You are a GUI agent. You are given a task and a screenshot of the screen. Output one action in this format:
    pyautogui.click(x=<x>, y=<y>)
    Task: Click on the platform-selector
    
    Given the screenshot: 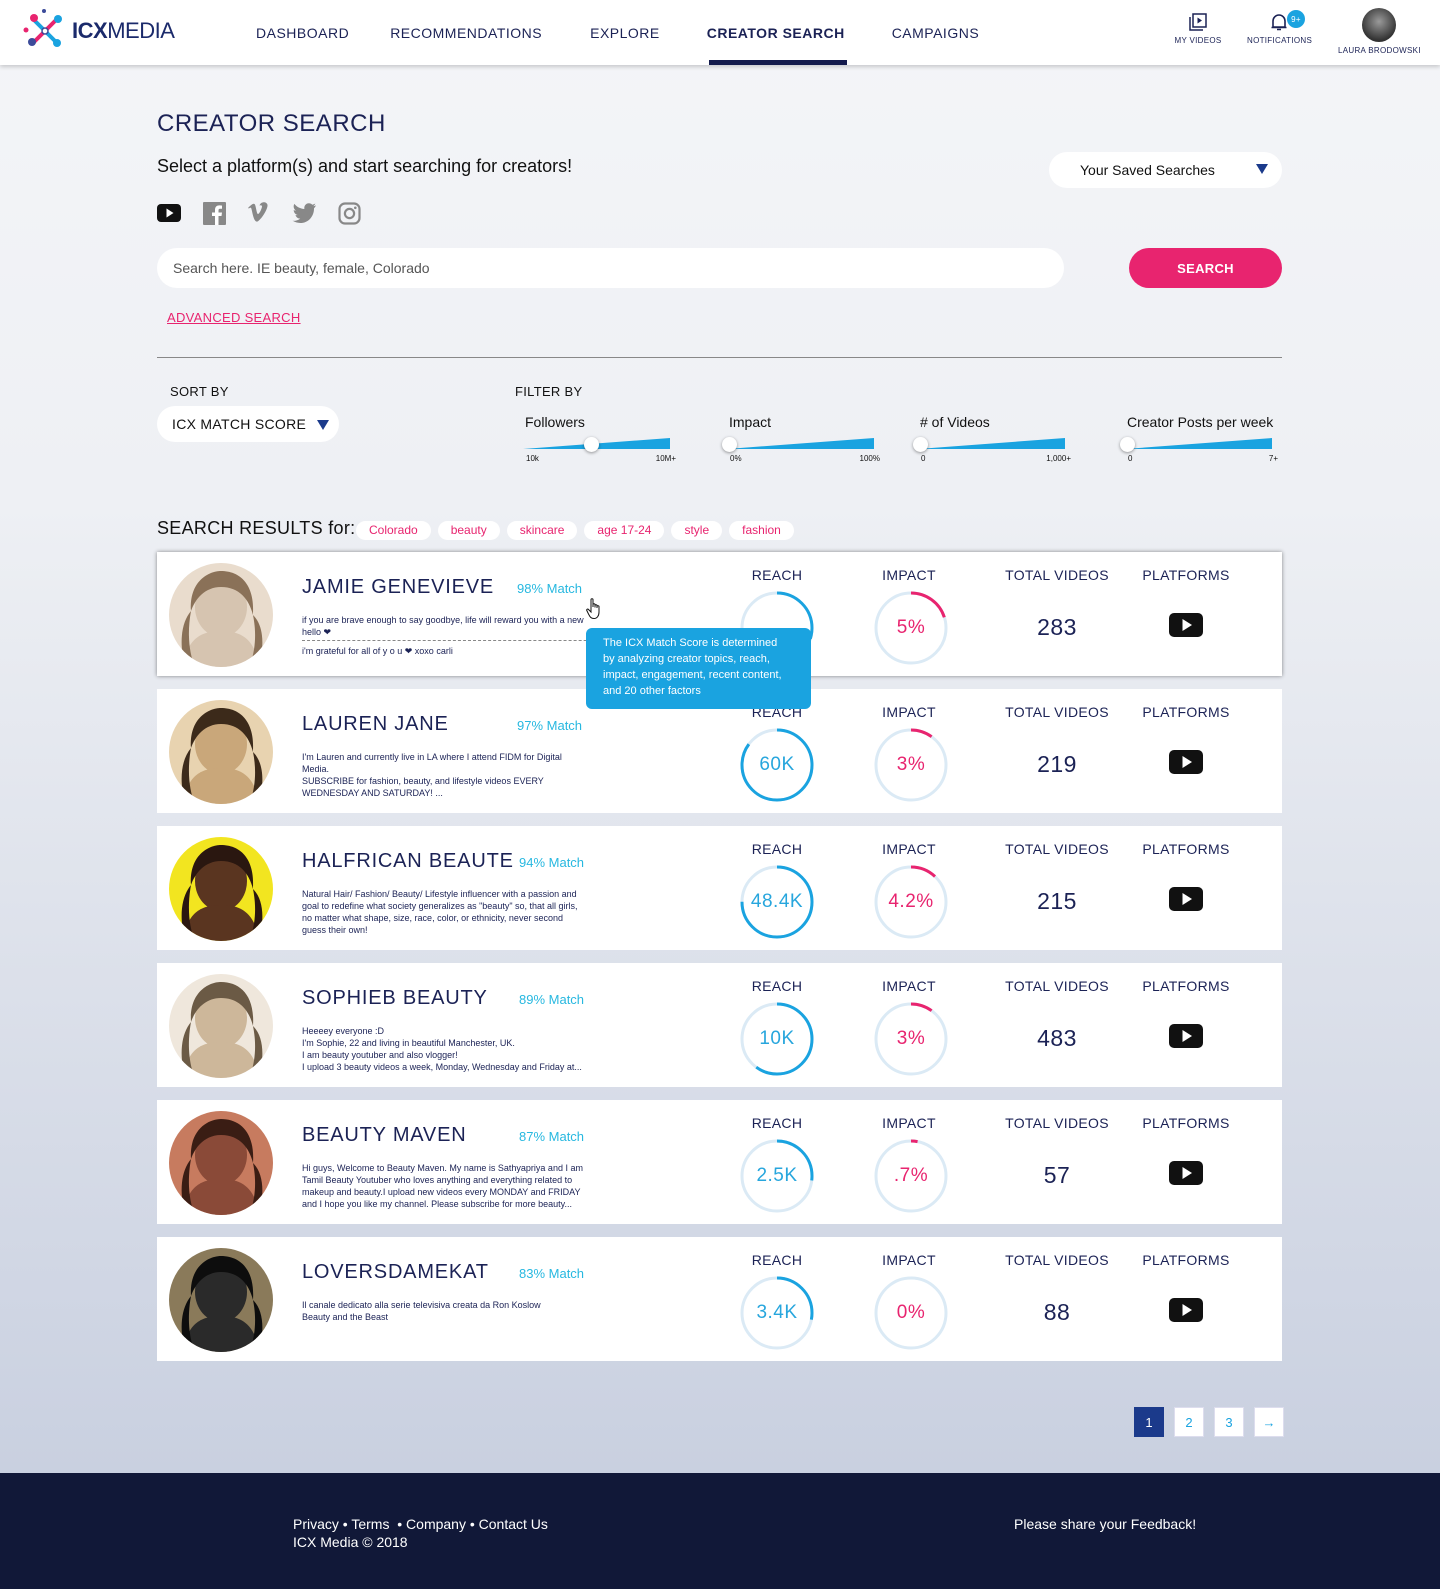 What is the action you would take?
    pyautogui.click(x=259, y=213)
    